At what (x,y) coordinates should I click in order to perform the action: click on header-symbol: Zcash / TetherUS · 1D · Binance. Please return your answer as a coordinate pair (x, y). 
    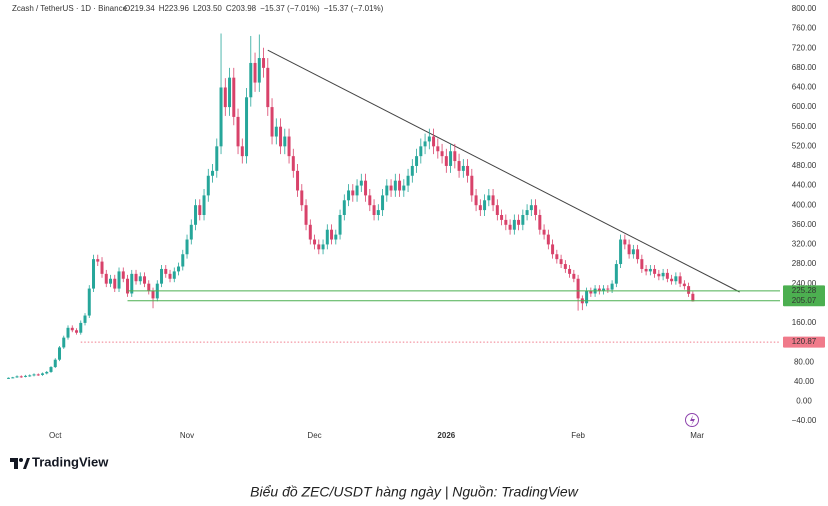
    Looking at the image, I should click on (70, 8).